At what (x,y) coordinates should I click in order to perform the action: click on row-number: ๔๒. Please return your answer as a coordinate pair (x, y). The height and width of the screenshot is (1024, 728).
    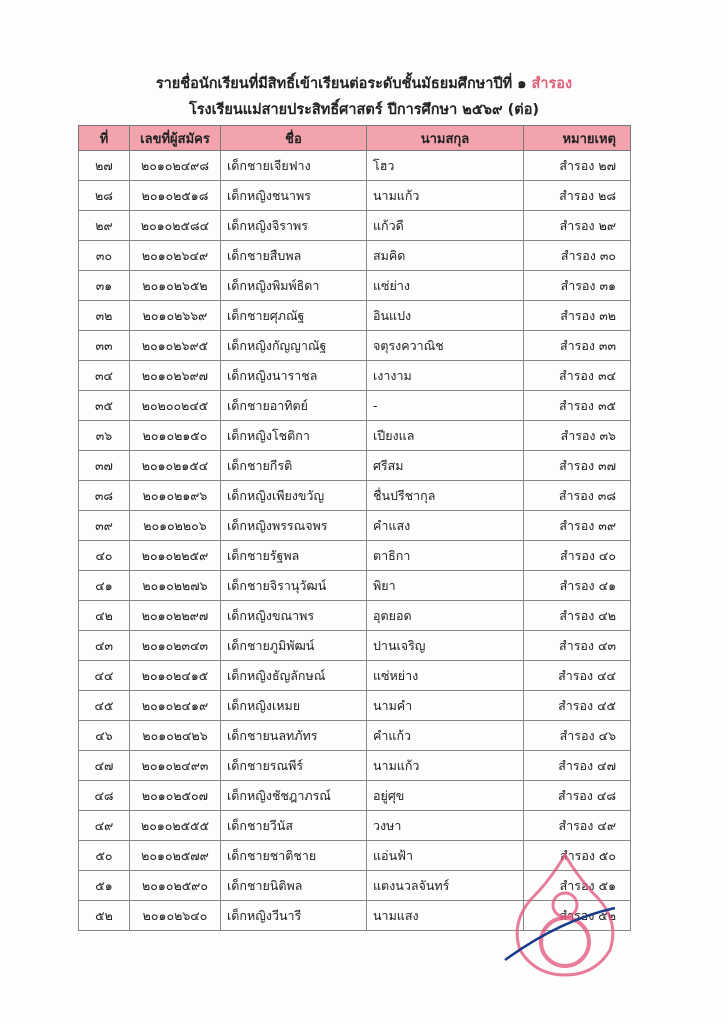
    Looking at the image, I should click on (104, 615).